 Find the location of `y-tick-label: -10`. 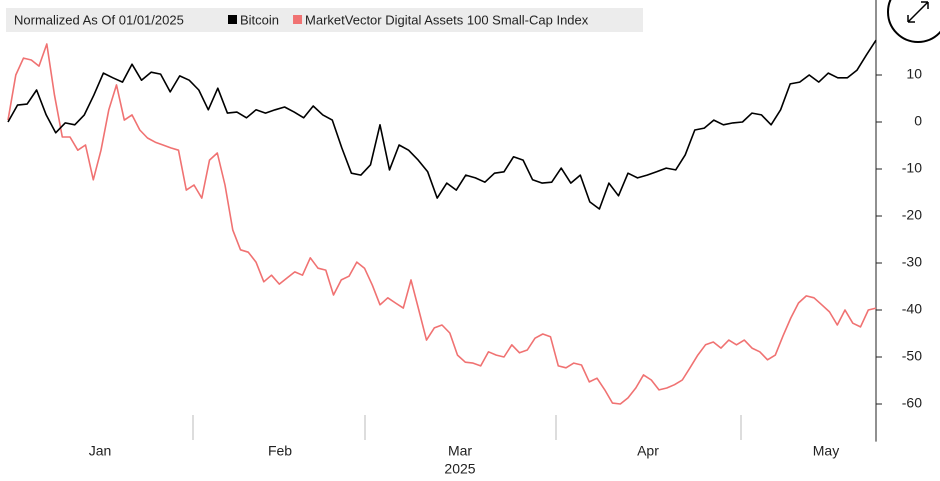

y-tick-label: -10 is located at coordinates (912, 168).